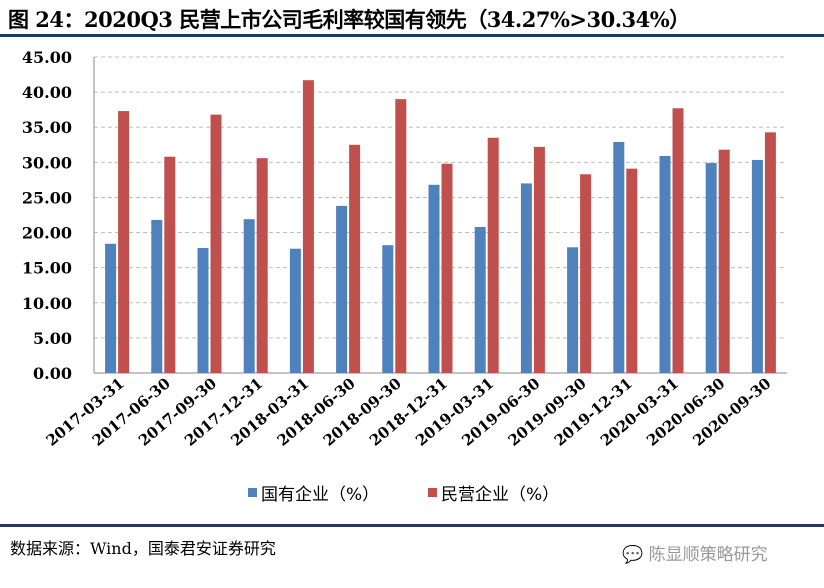  What do you see at coordinates (708, 555) in the screenshot?
I see `watermark-text: 陈显顺策略研究` at bounding box center [708, 555].